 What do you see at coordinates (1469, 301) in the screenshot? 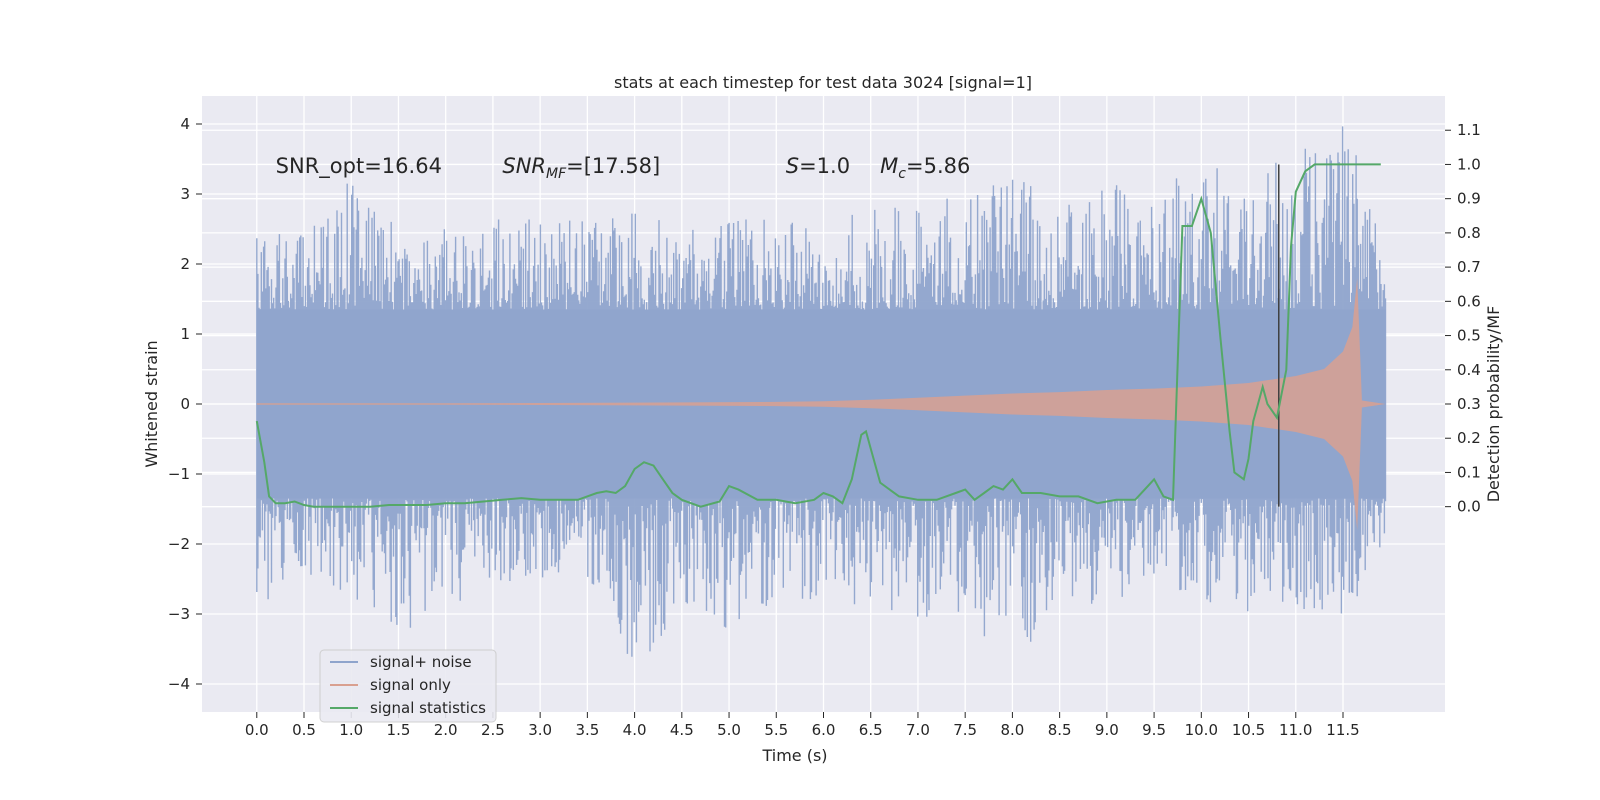
I see `y-right-tick-label: 0.6` at bounding box center [1469, 301].